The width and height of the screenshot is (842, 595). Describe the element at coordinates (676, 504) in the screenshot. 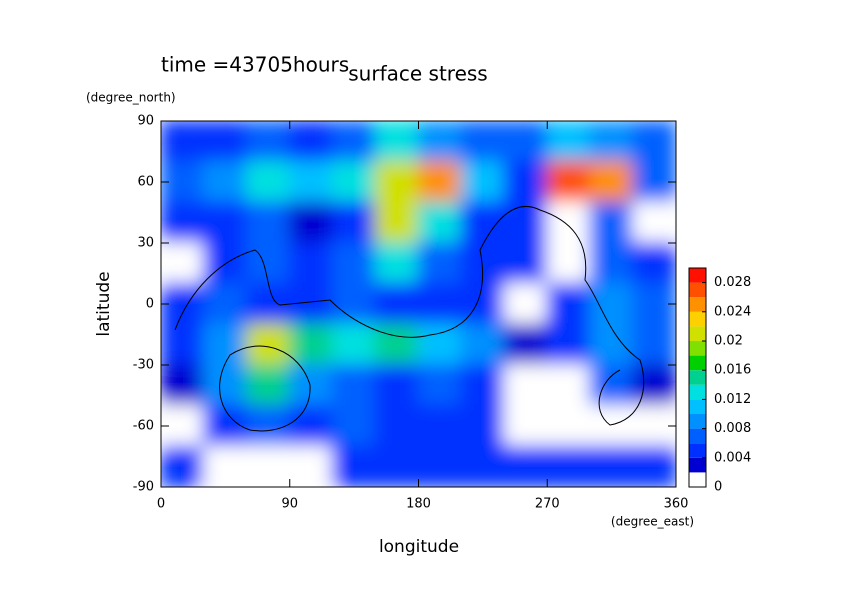

I see `x-tick-label: 360` at that location.